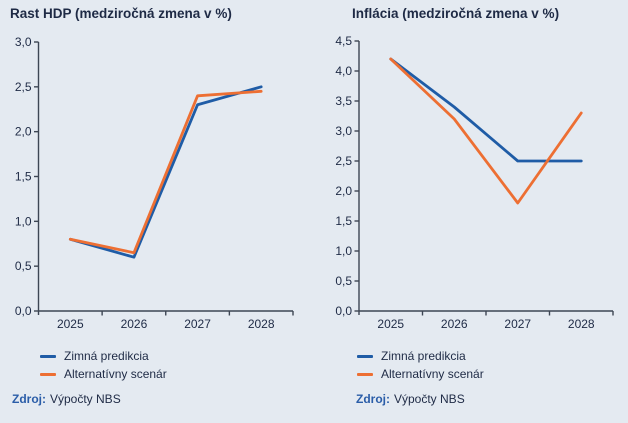 This screenshot has height=423, width=628. What do you see at coordinates (343, 41) in the screenshot?
I see `y-tick-label: 4,5` at bounding box center [343, 41].